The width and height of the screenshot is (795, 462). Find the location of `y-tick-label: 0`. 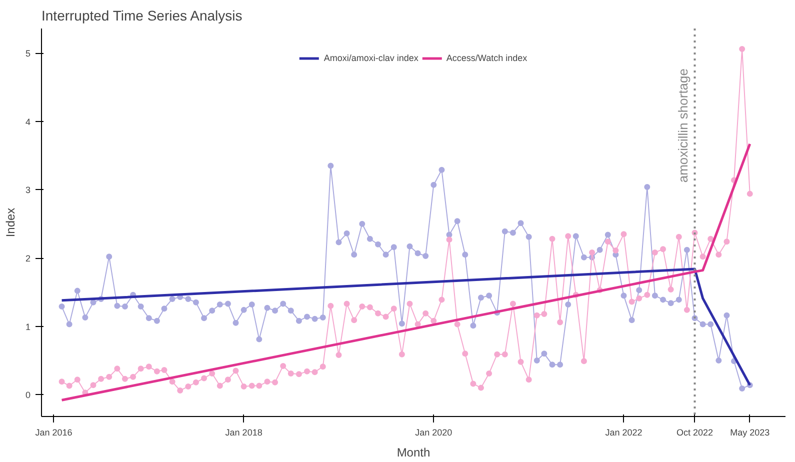

y-tick-label: 0 is located at coordinates (28, 395).